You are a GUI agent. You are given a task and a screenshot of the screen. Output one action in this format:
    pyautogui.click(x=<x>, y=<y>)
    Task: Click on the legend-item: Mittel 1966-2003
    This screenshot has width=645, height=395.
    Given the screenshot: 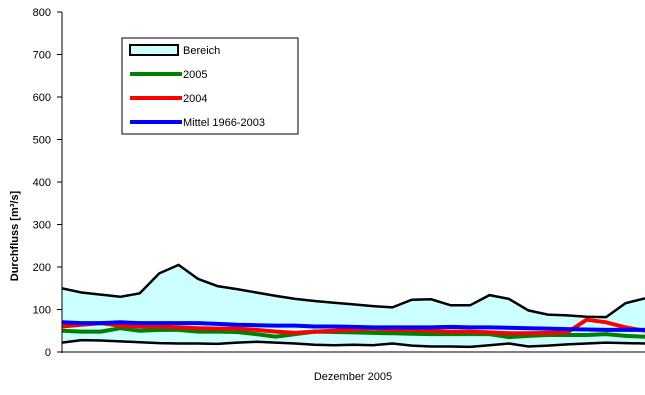 What is the action you would take?
    pyautogui.click(x=197, y=123)
    